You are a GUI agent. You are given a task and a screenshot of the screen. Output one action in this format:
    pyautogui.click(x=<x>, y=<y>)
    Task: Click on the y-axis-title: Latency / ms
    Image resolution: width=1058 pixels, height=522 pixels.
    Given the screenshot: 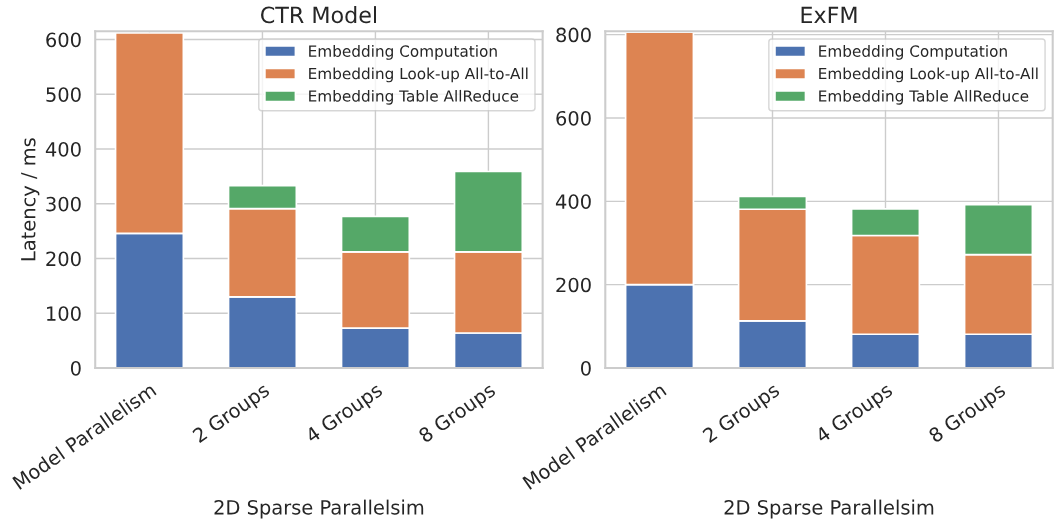 What is the action you would take?
    pyautogui.click(x=30, y=199)
    